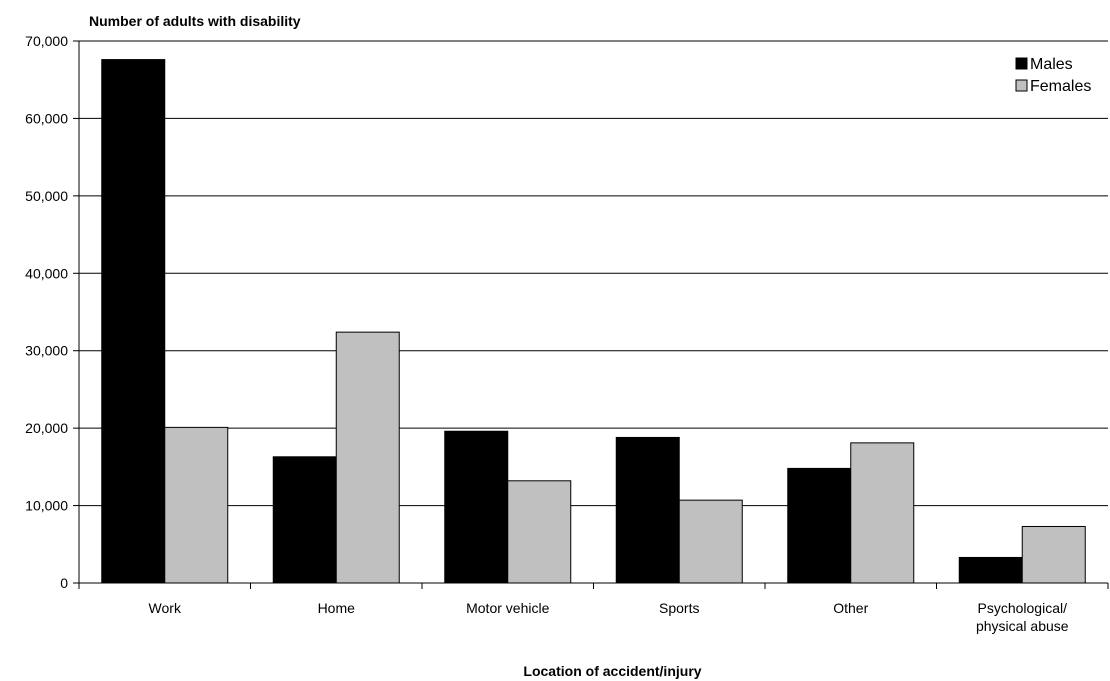  Describe the element at coordinates (850, 608) in the screenshot. I see `x-category-label: Other` at that location.